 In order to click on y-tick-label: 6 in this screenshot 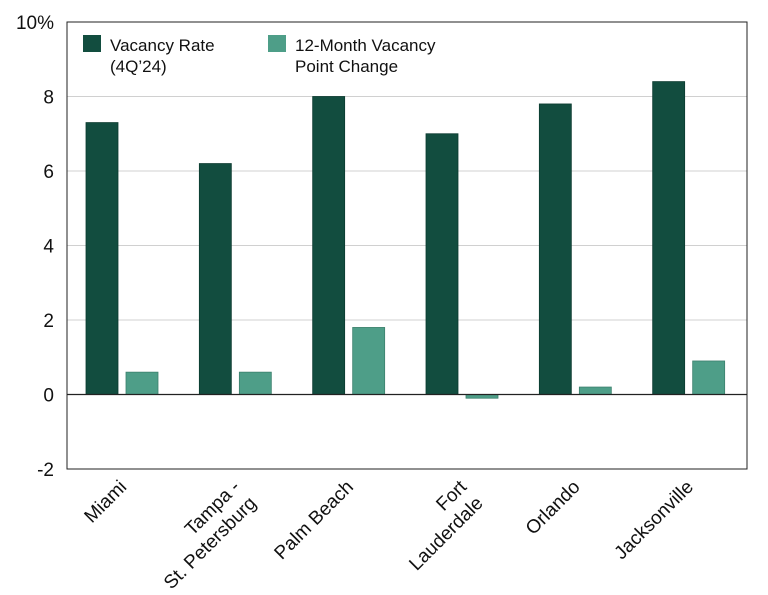, I will do `click(48, 172)`.